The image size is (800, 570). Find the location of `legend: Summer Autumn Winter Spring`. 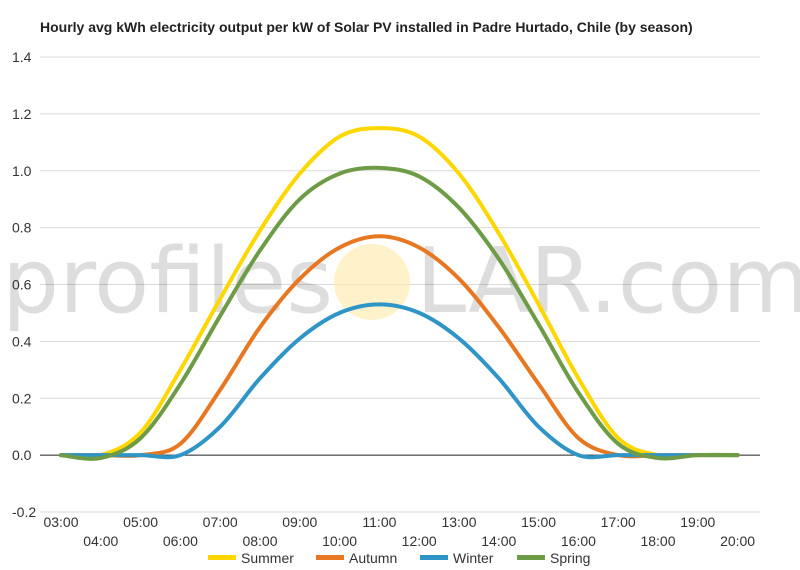

legend: Summer Autumn Winter Spring is located at coordinates (399, 558).